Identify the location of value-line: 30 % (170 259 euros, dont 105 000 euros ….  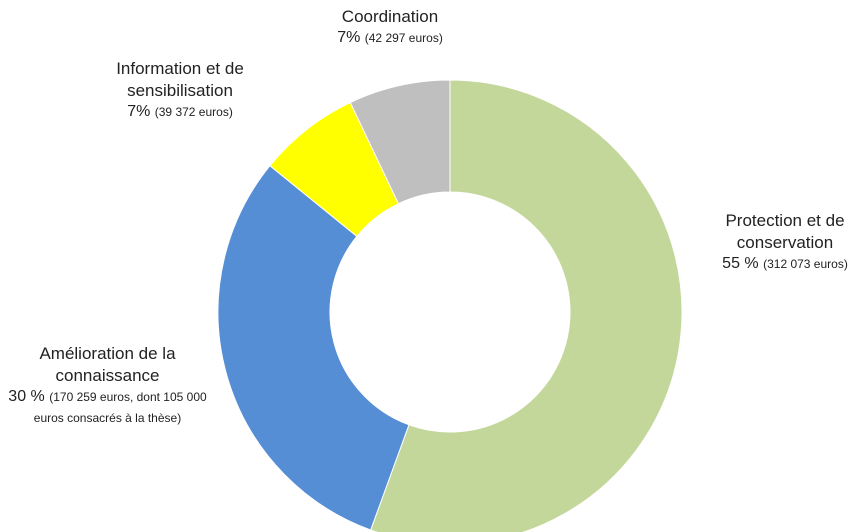
(107, 408).